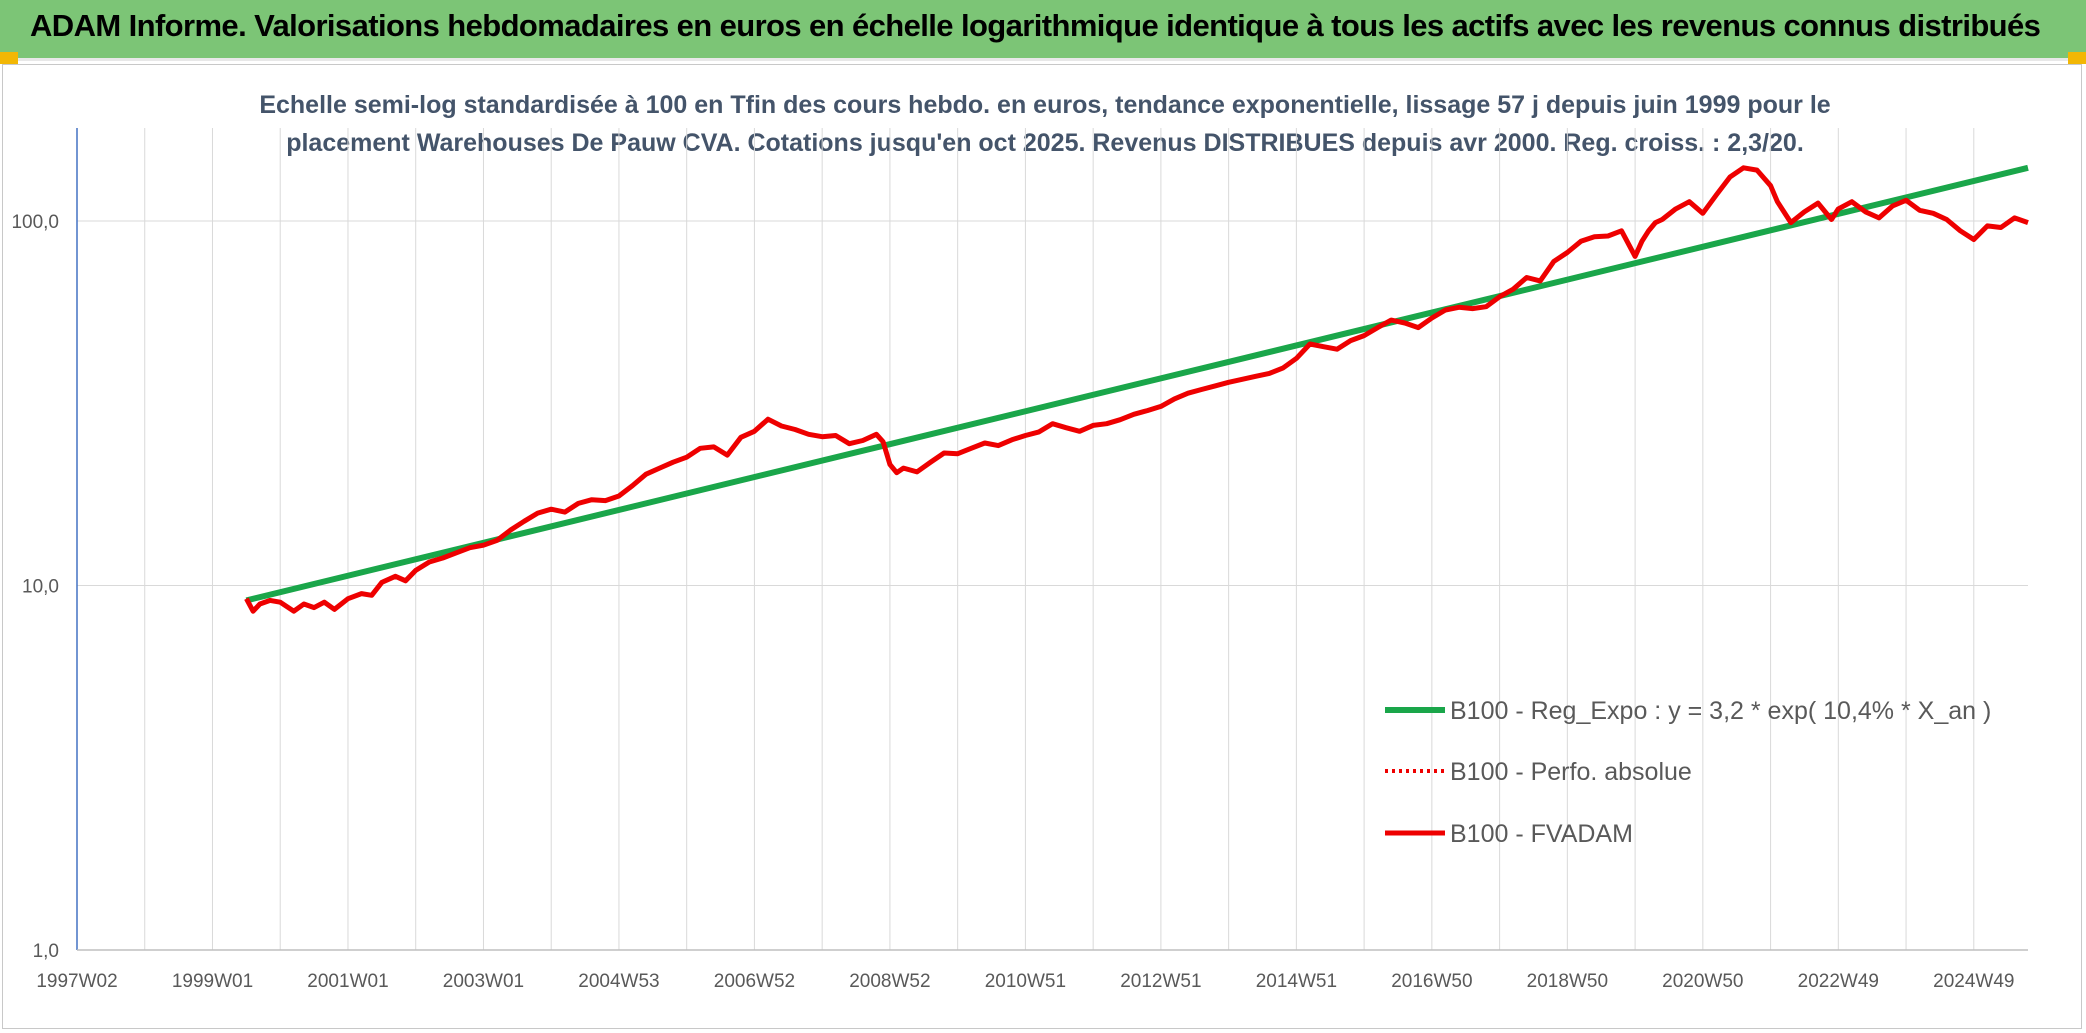  Describe the element at coordinates (35, 222) in the screenshot. I see `y-tick-label: 100,0` at that location.